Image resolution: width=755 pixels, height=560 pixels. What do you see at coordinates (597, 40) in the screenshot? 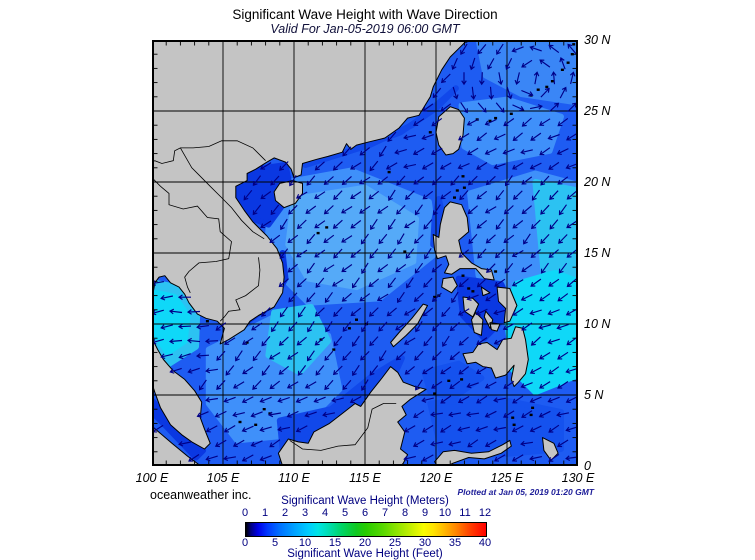
I see `lat-label: 30 N` at bounding box center [597, 40].